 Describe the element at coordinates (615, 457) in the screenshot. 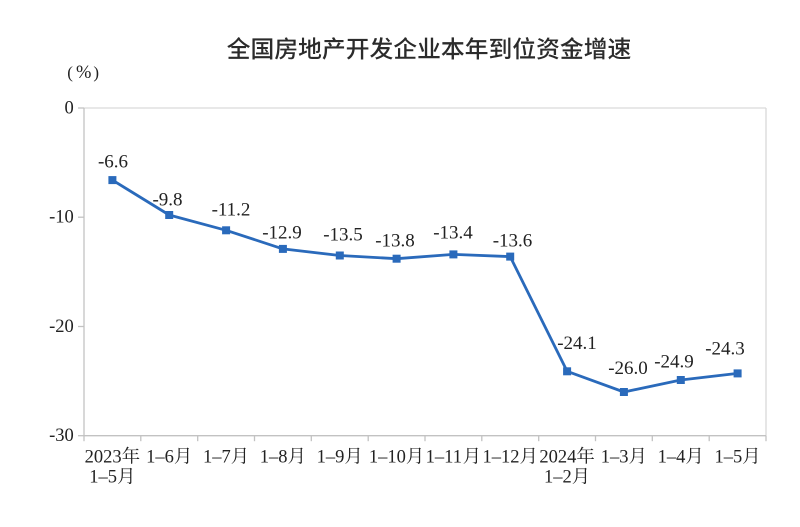

I see `svg-text: 1–3` at that location.